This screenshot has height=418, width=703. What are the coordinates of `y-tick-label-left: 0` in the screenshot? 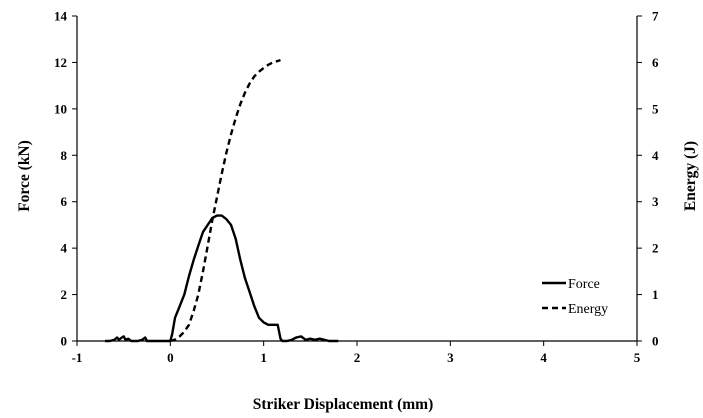 It's located at (64, 341).